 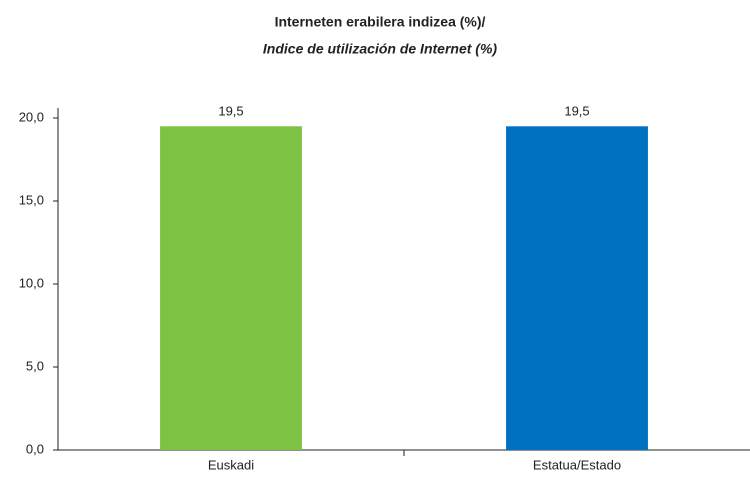 I want to click on chart-subtitle: Indice de utilización de Internet (%), so click(x=380, y=49).